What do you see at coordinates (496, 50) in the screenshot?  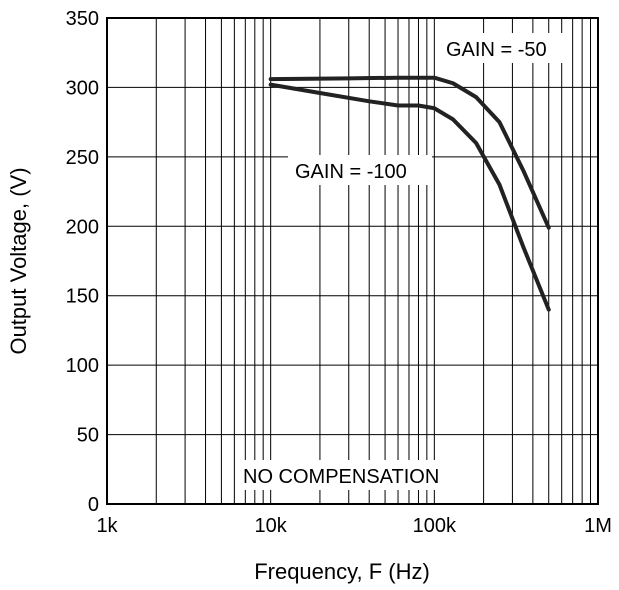 I see `annotation-gain-50: GAIN = -50` at bounding box center [496, 50].